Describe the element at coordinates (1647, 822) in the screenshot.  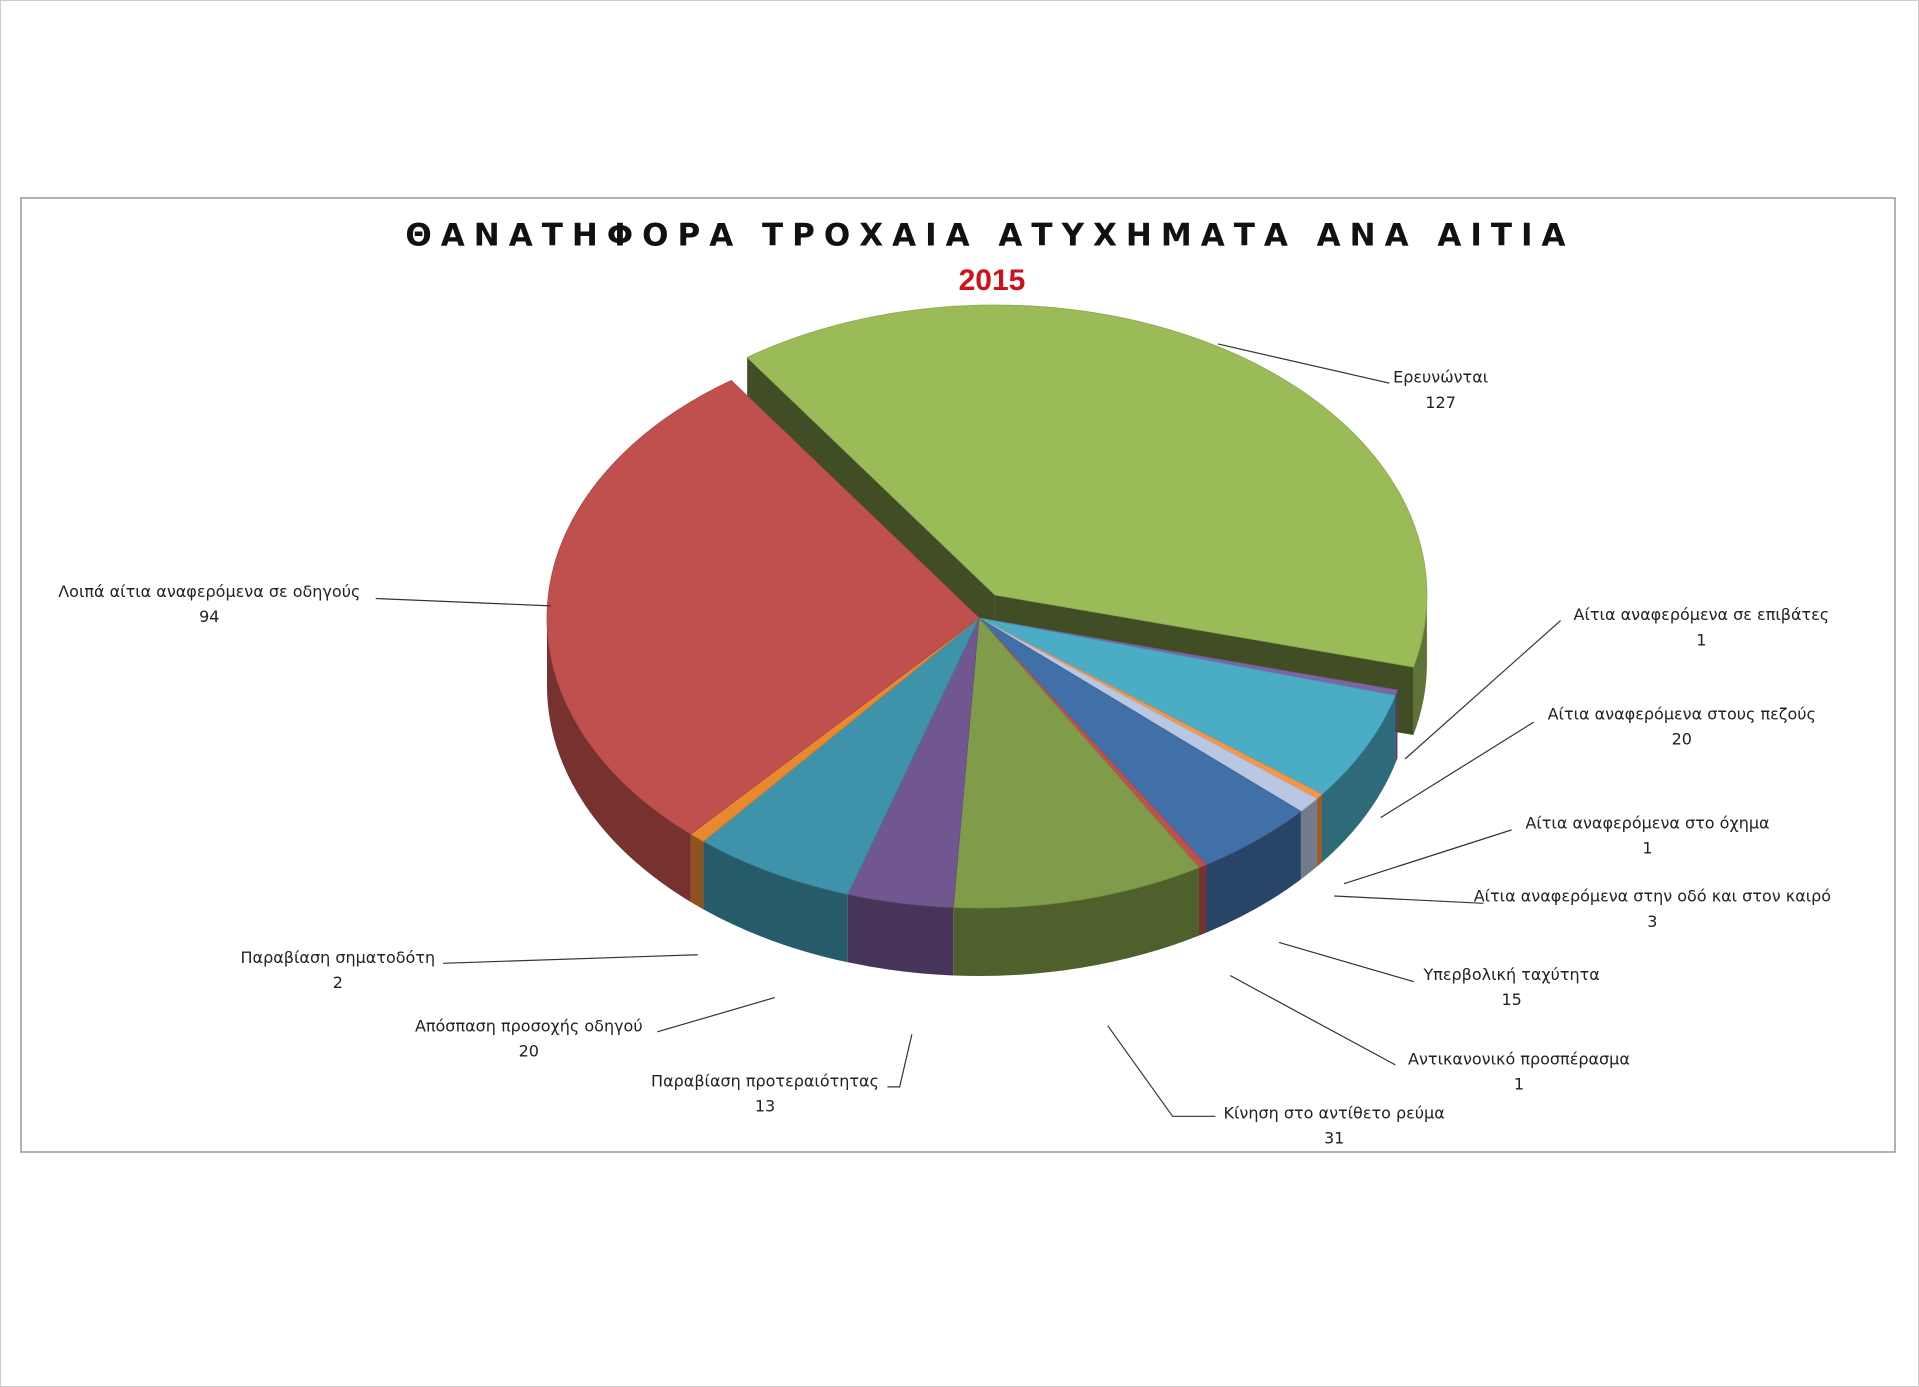
I see `slice-label: Αίτια αναφερόμενα στο όχημα` at that location.